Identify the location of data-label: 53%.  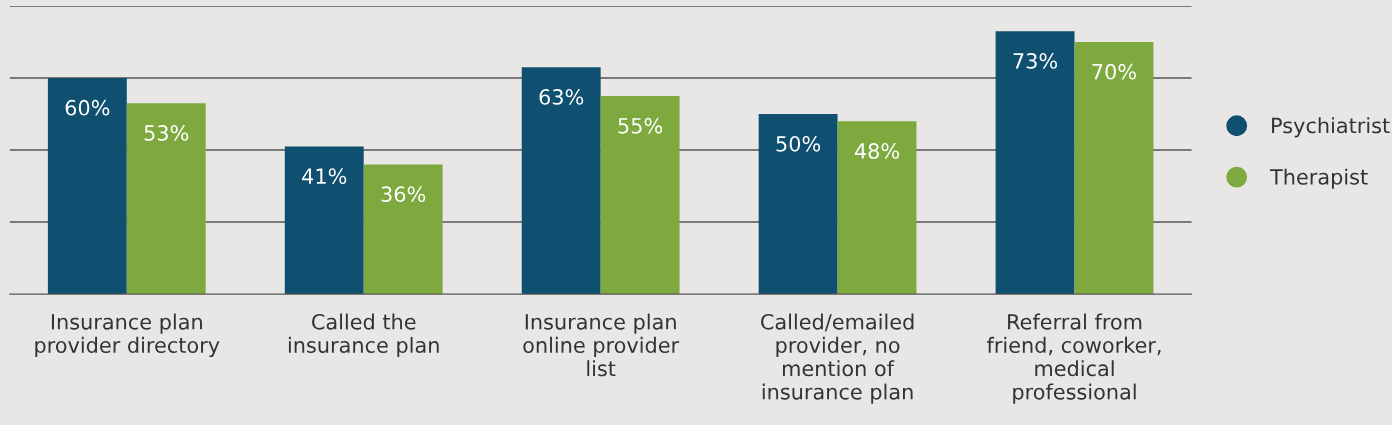
(166, 133).